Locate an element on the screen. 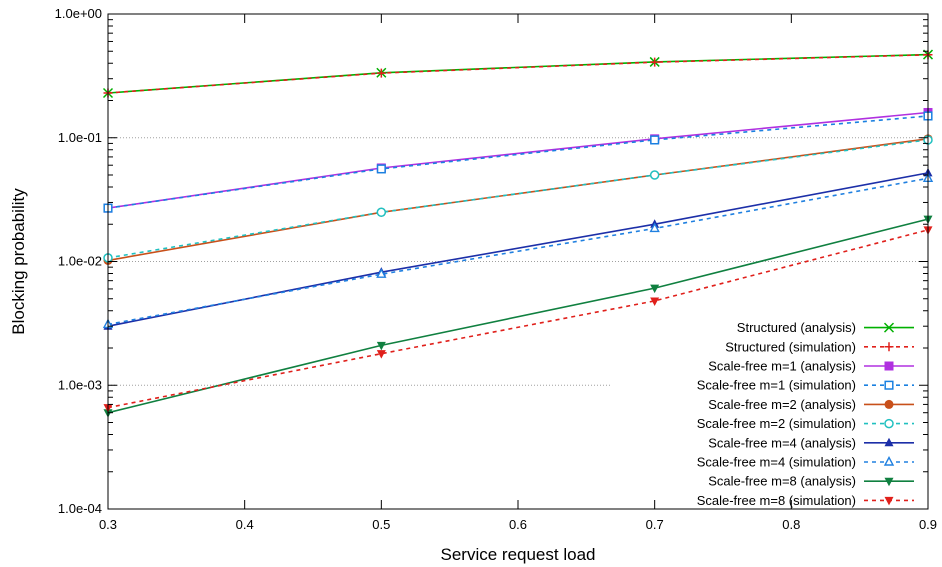 The image size is (942, 567). legend-label: Scale-free m=1 (simulation) is located at coordinates (776, 385).